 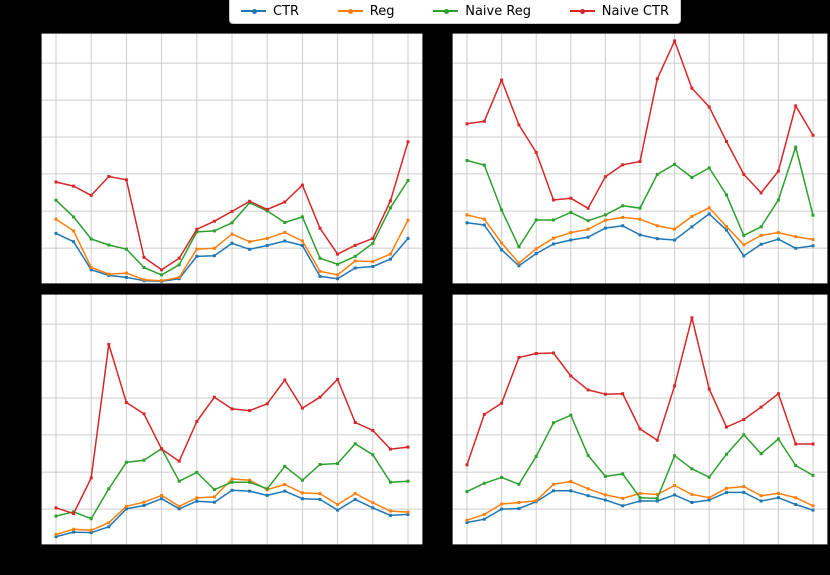 I want to click on legend: CTR Reg Naive Reg Naive CTR, so click(x=455, y=12).